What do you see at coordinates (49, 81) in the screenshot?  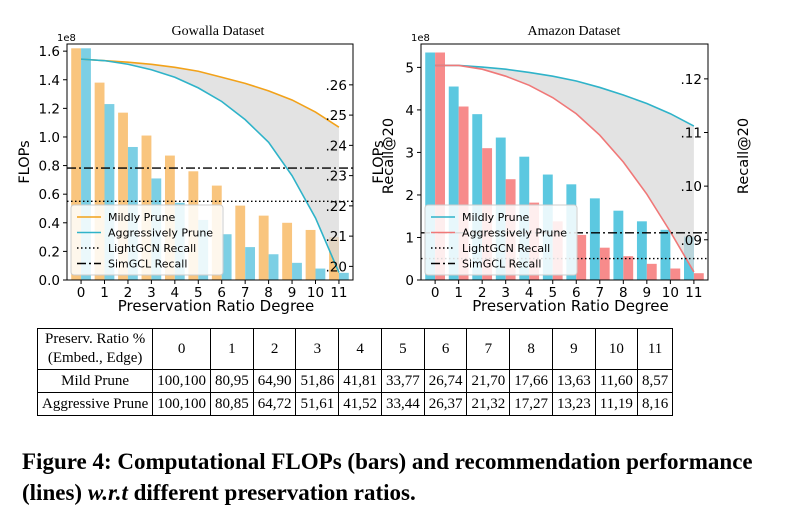 I see `y-tick-label: 1.4` at bounding box center [49, 81].